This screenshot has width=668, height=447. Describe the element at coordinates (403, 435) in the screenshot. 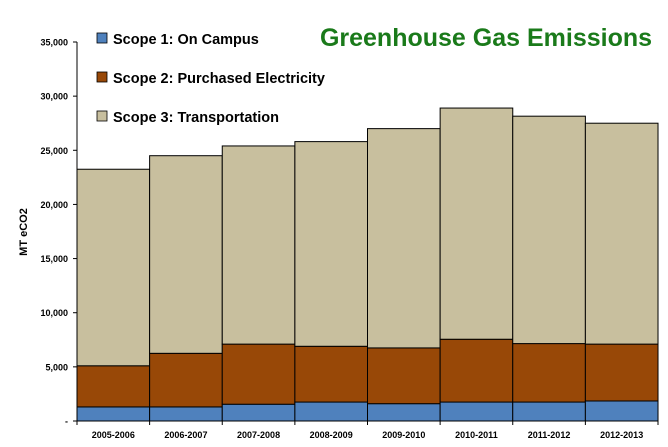

I see `x-tick-label: 2009-2010` at that location.